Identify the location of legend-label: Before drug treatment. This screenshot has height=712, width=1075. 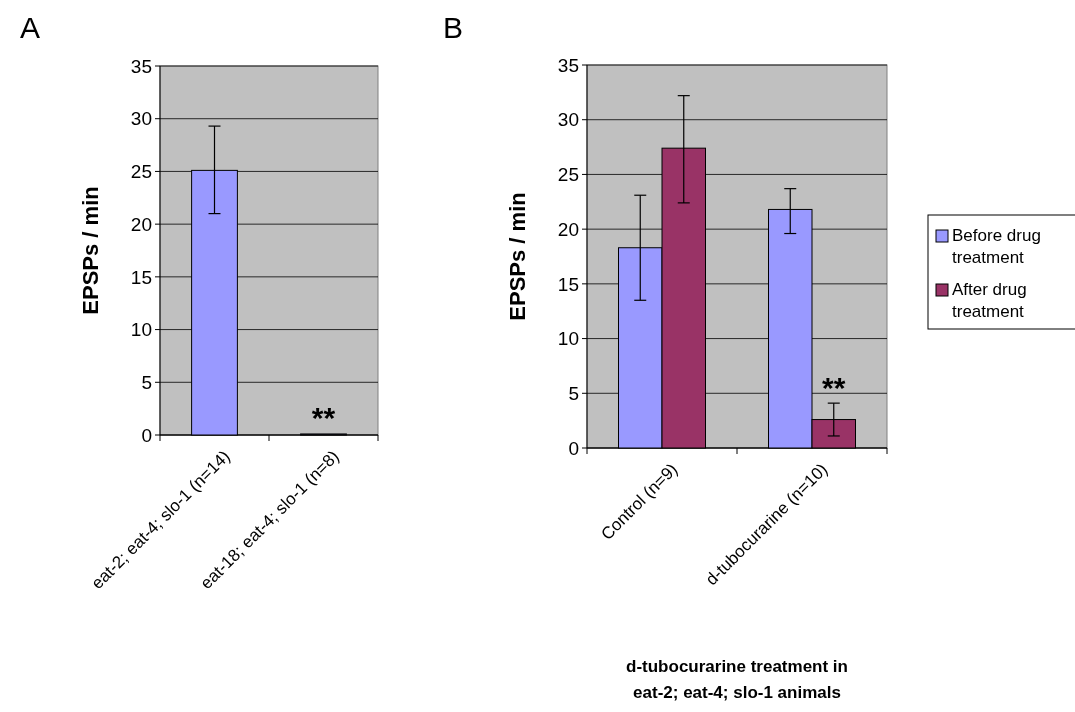
(996, 246).